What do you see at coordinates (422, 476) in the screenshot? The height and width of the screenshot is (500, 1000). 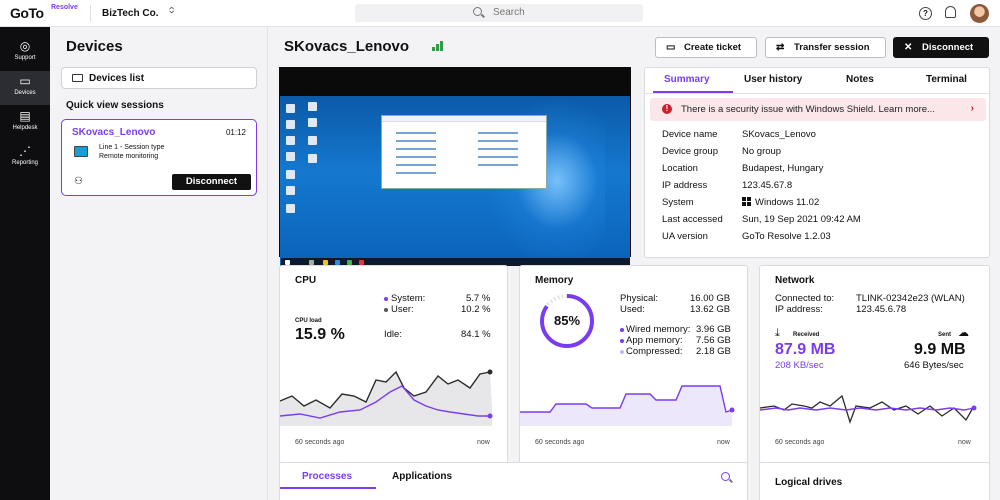 I see `tab-applications: Applications` at bounding box center [422, 476].